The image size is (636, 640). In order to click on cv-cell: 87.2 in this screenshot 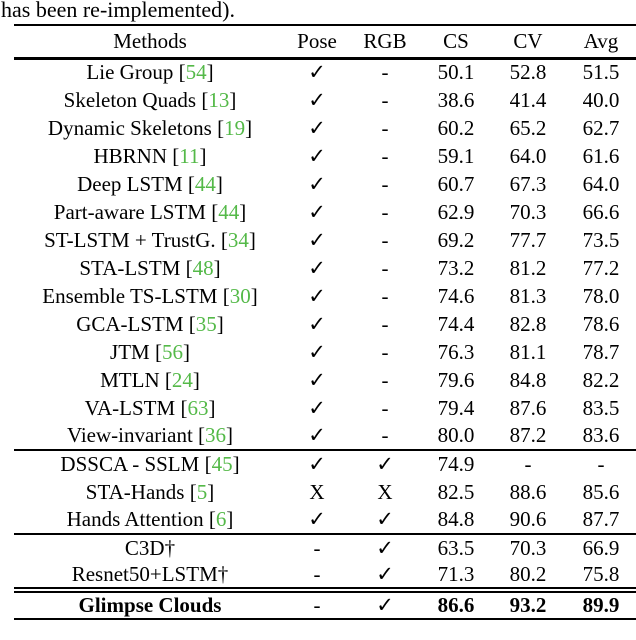, I will do `click(528, 435)`.